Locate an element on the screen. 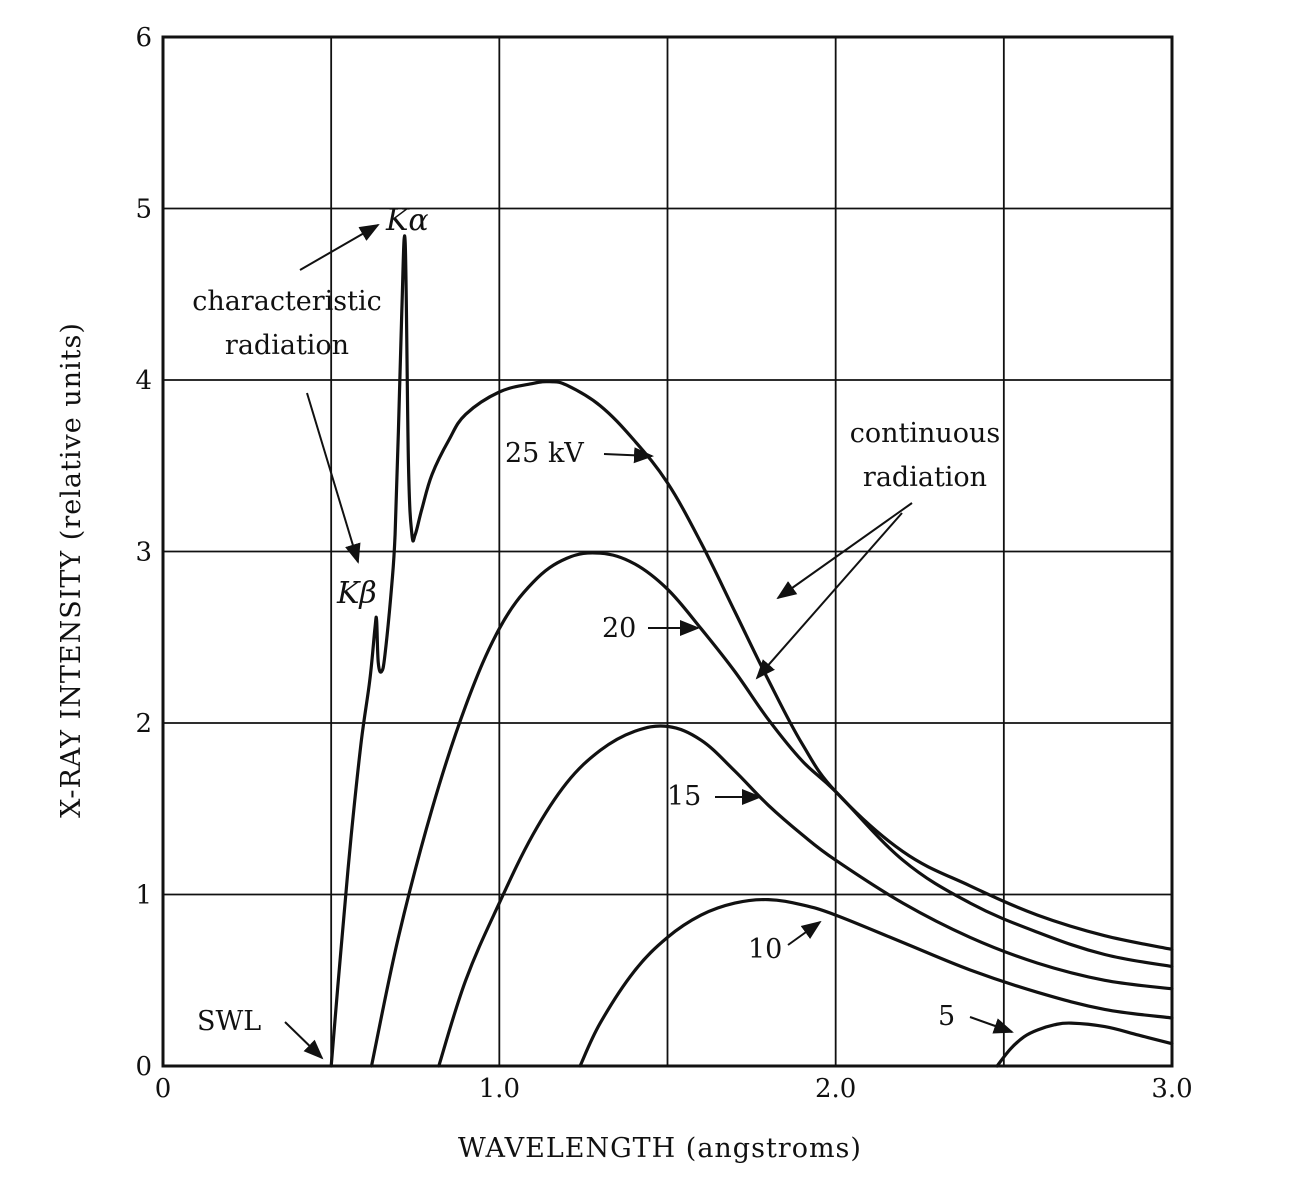 The height and width of the screenshot is (1200, 1295). x-tick-labels: 0 1.0 2.0 3.0 is located at coordinates (674, 1089).